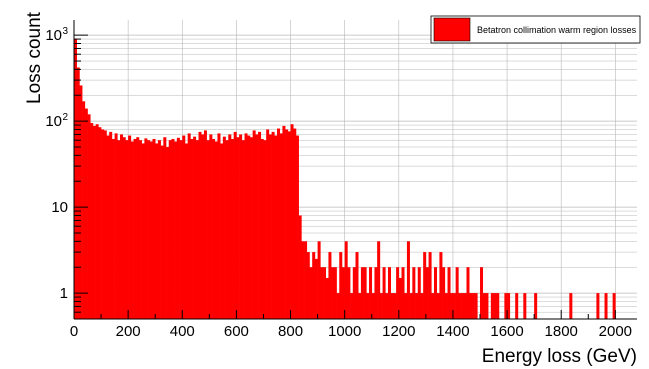 This screenshot has width=649, height=369. I want to click on x-tick-label: 800, so click(290, 331).